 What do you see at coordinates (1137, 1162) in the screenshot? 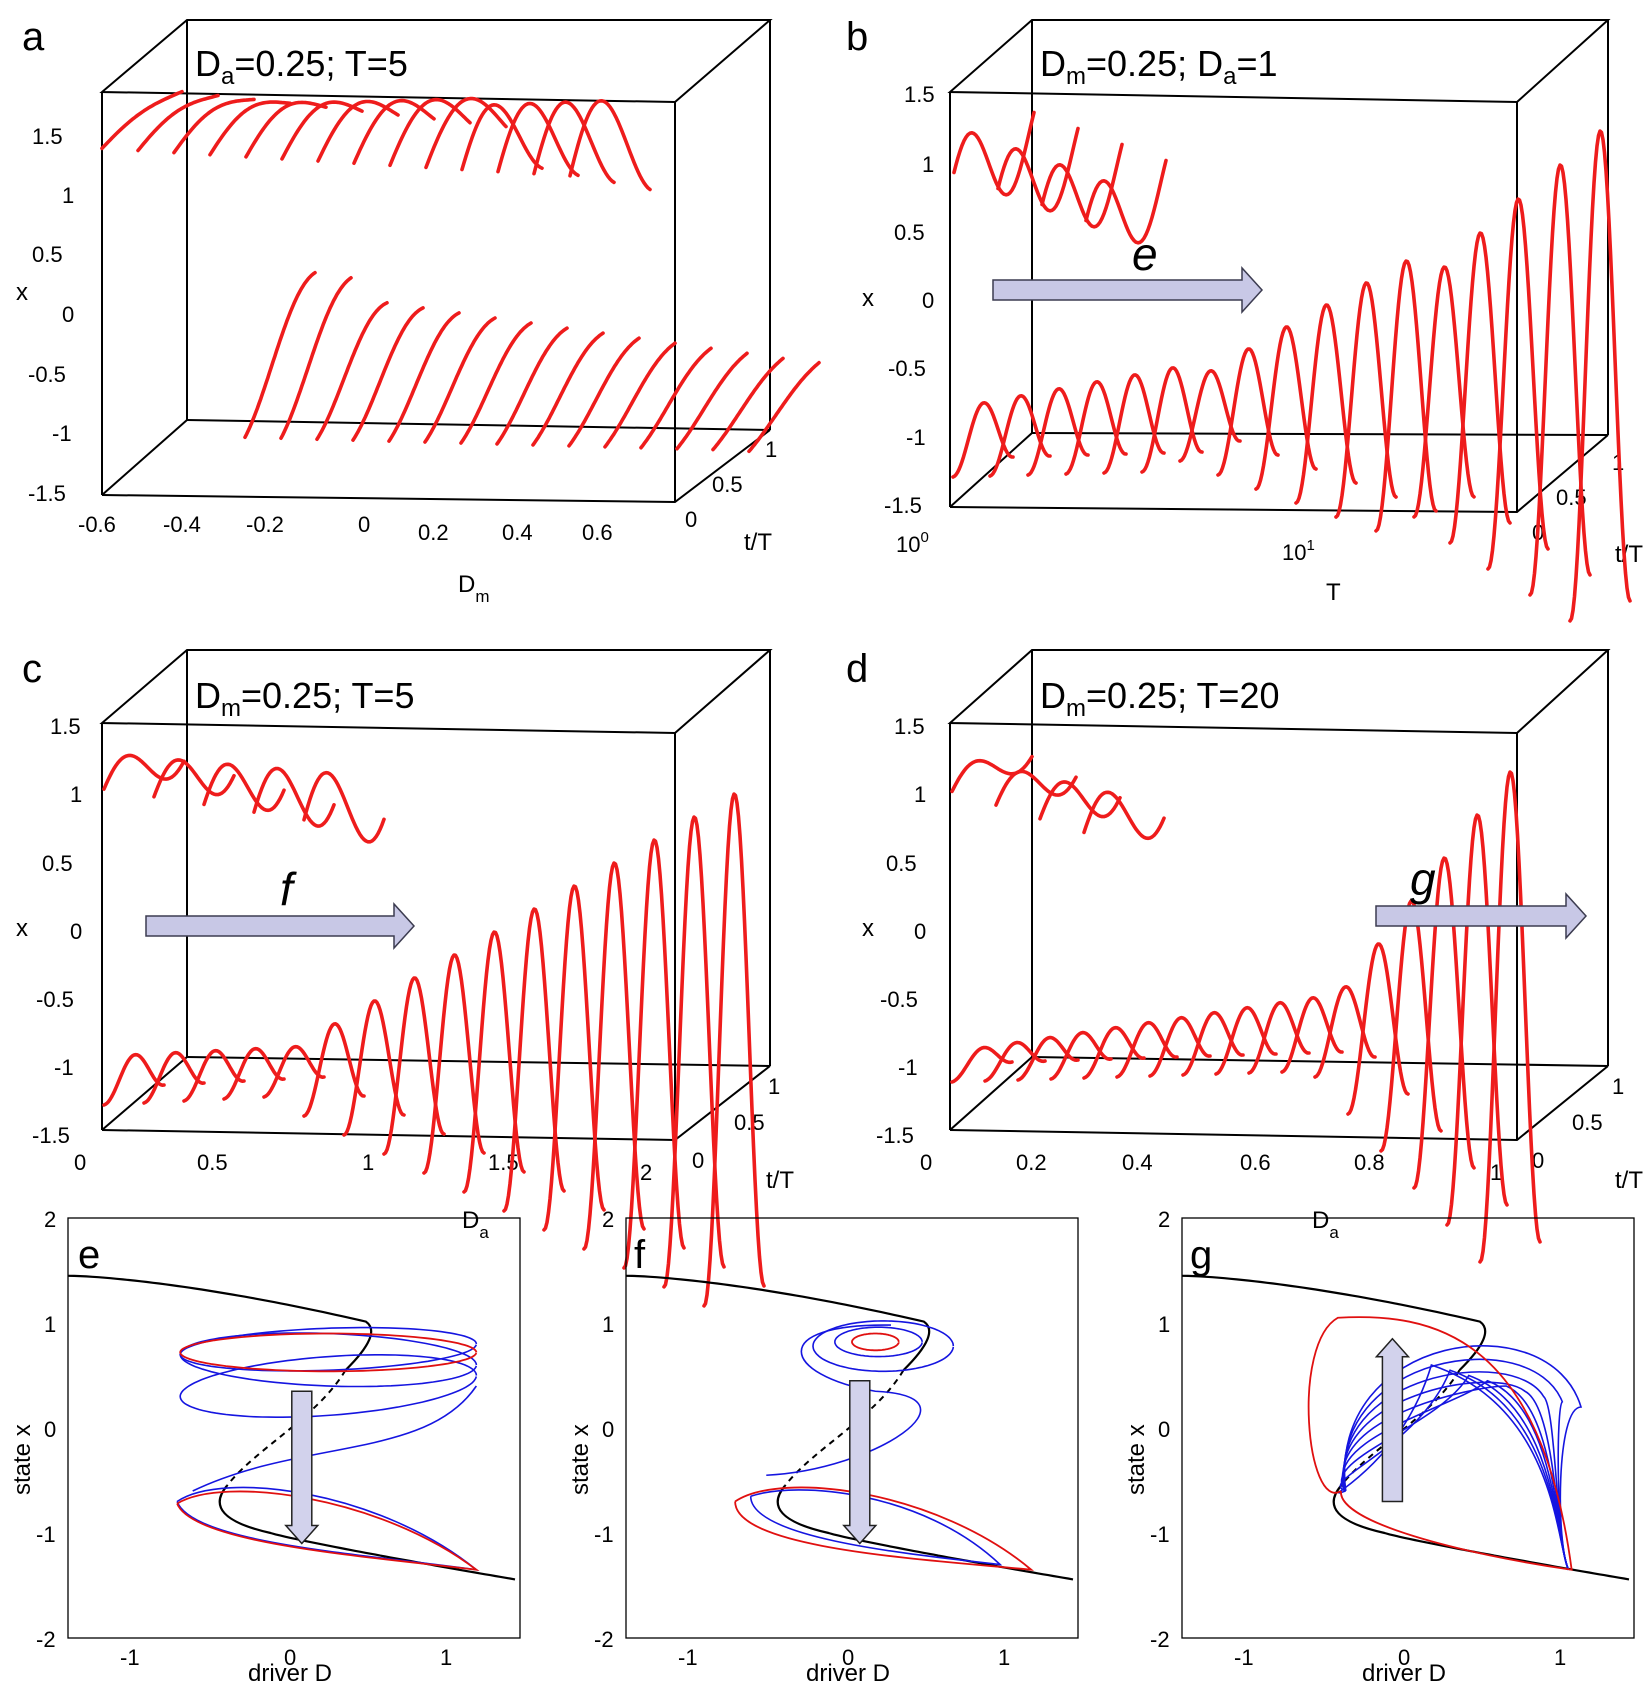
I see `x-tick: 0.4` at bounding box center [1137, 1162].